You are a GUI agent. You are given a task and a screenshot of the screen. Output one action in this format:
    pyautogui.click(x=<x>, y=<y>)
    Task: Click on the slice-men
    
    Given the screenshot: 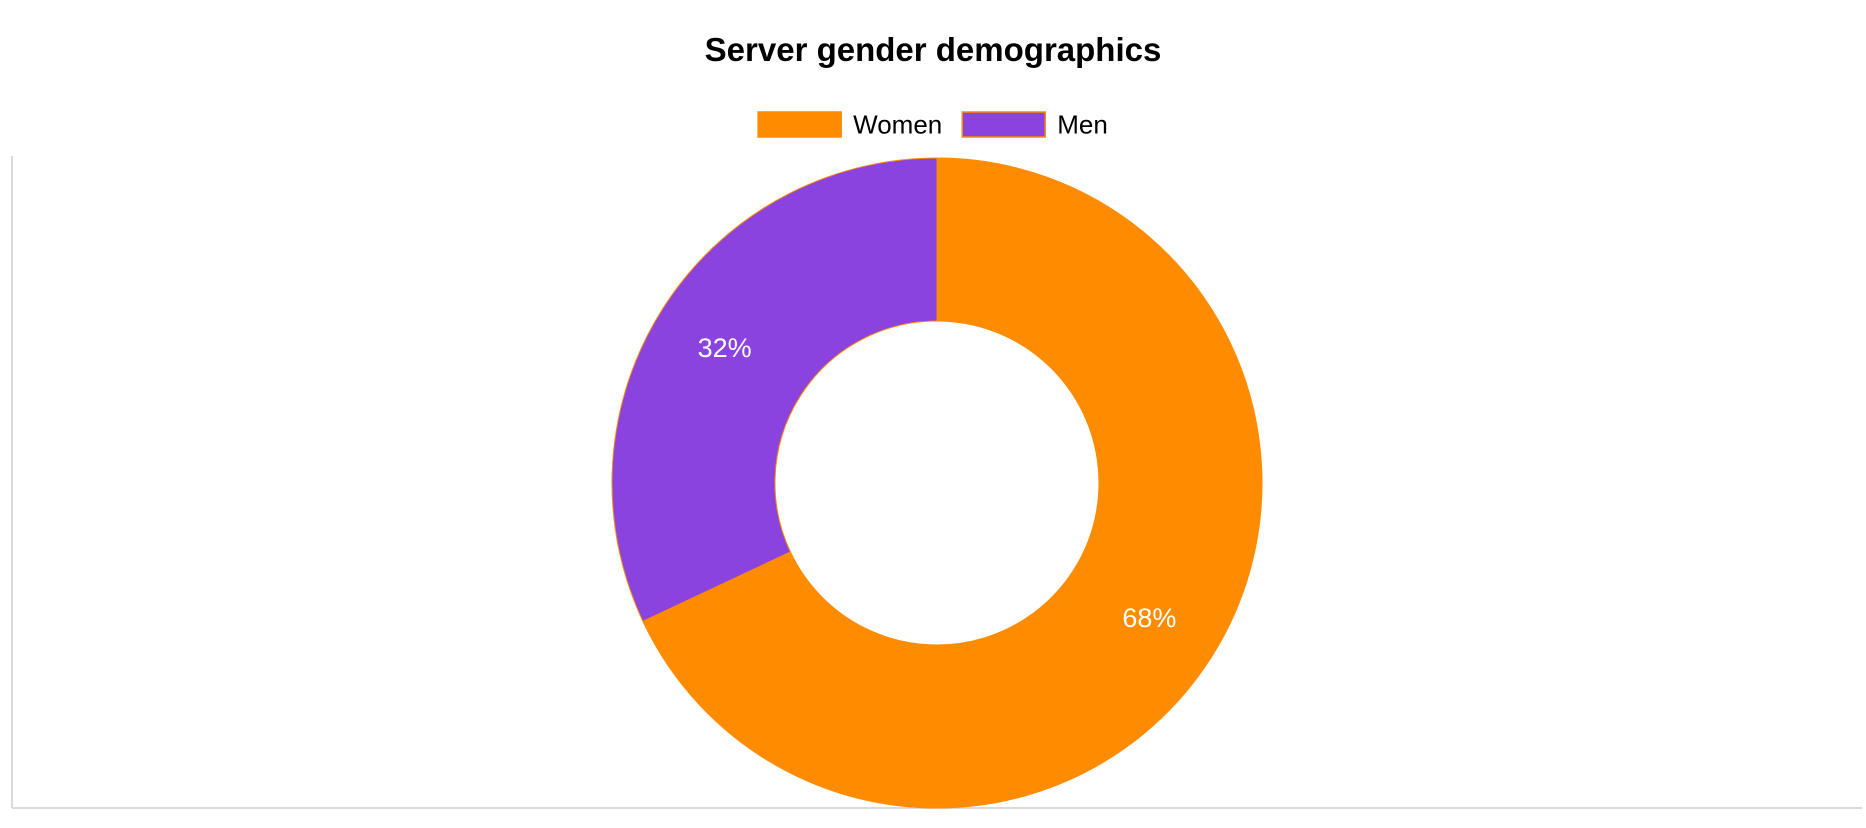 What is the action you would take?
    pyautogui.click(x=774, y=390)
    